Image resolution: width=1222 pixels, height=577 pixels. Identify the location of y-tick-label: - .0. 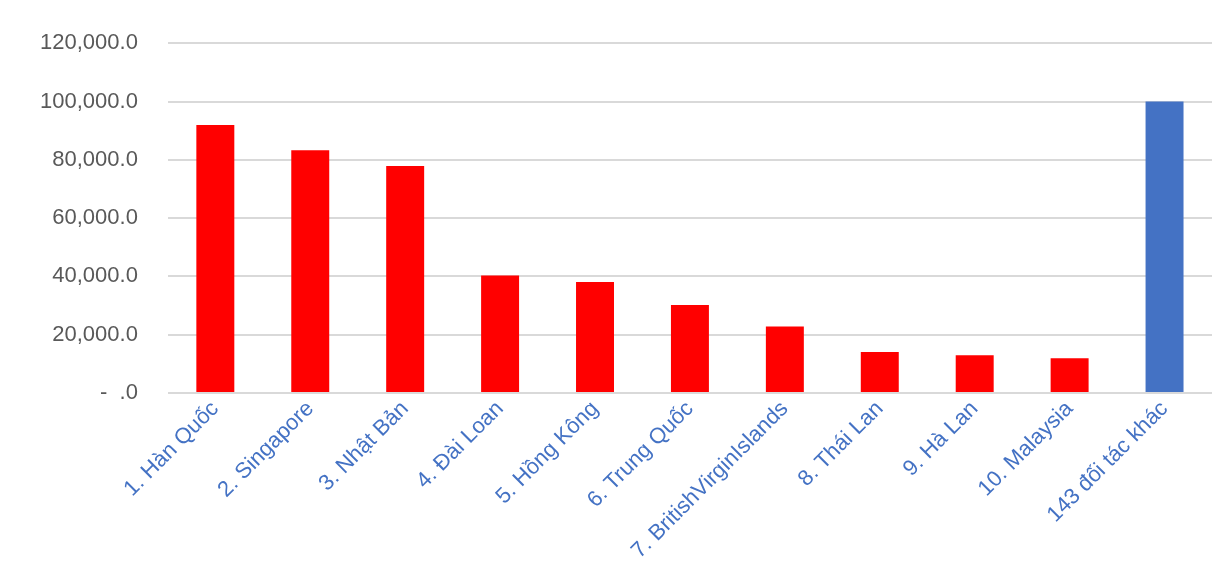
(118, 392).